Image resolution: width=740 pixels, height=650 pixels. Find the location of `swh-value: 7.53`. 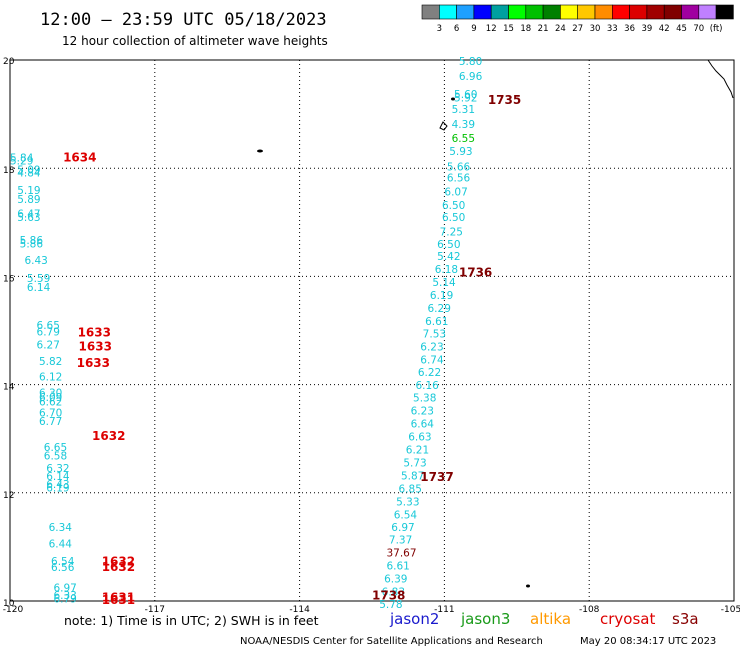

swh-value: 7.53 is located at coordinates (434, 335).